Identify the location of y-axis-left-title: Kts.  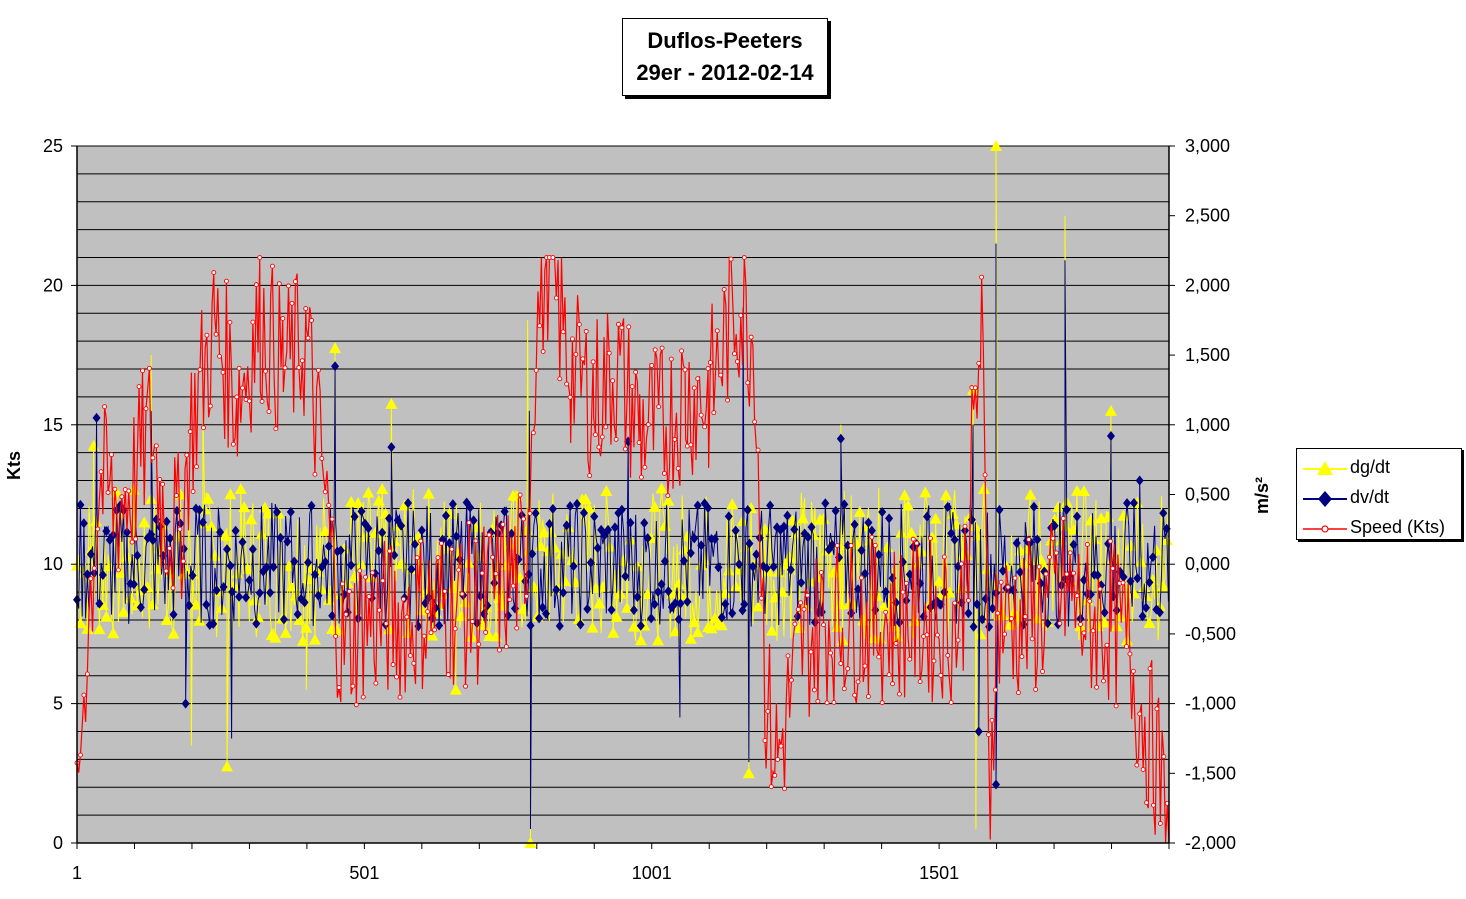
(14, 465).